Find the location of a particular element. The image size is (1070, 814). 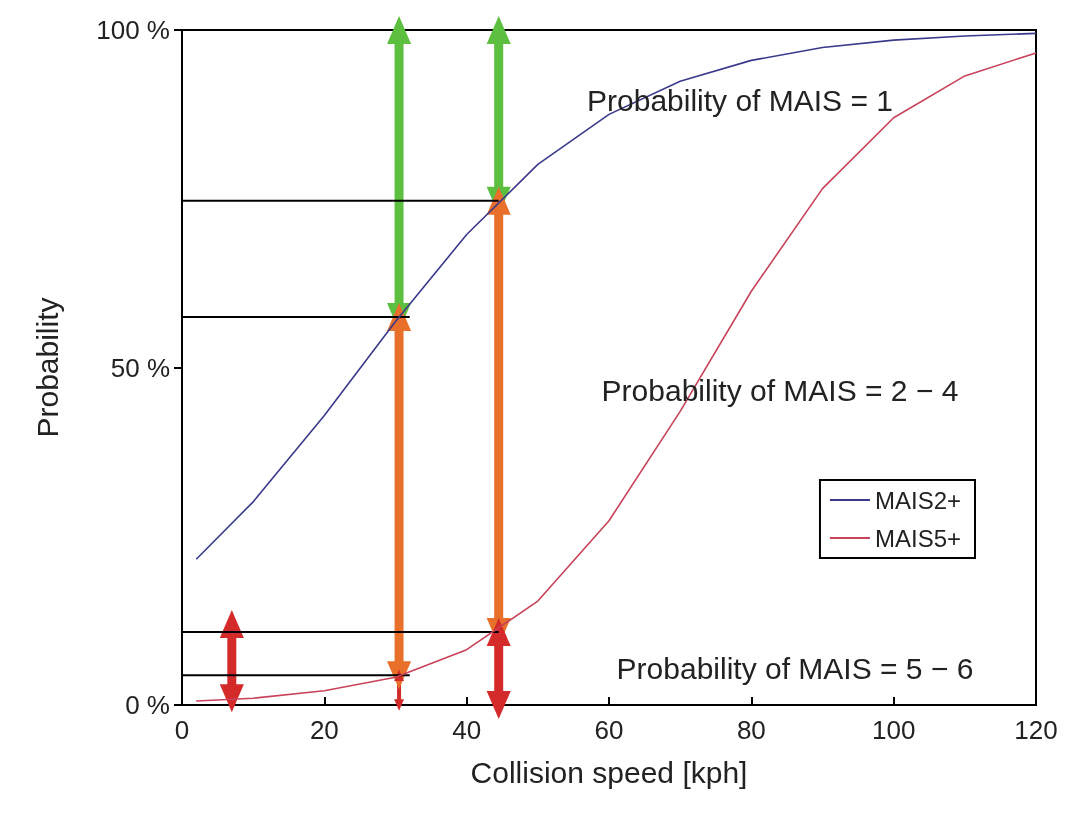

legend-label: MAIS5+ is located at coordinates (918, 538).